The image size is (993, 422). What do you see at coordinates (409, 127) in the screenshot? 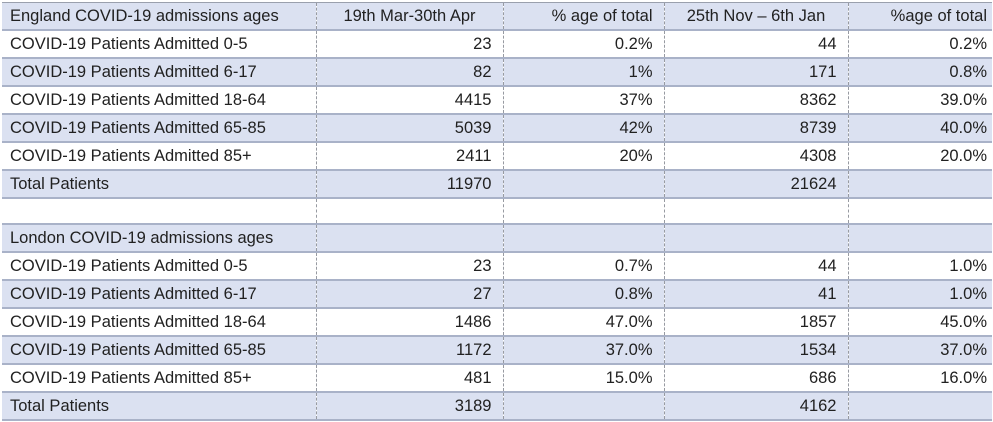
I see `value-cell: 5039` at bounding box center [409, 127].